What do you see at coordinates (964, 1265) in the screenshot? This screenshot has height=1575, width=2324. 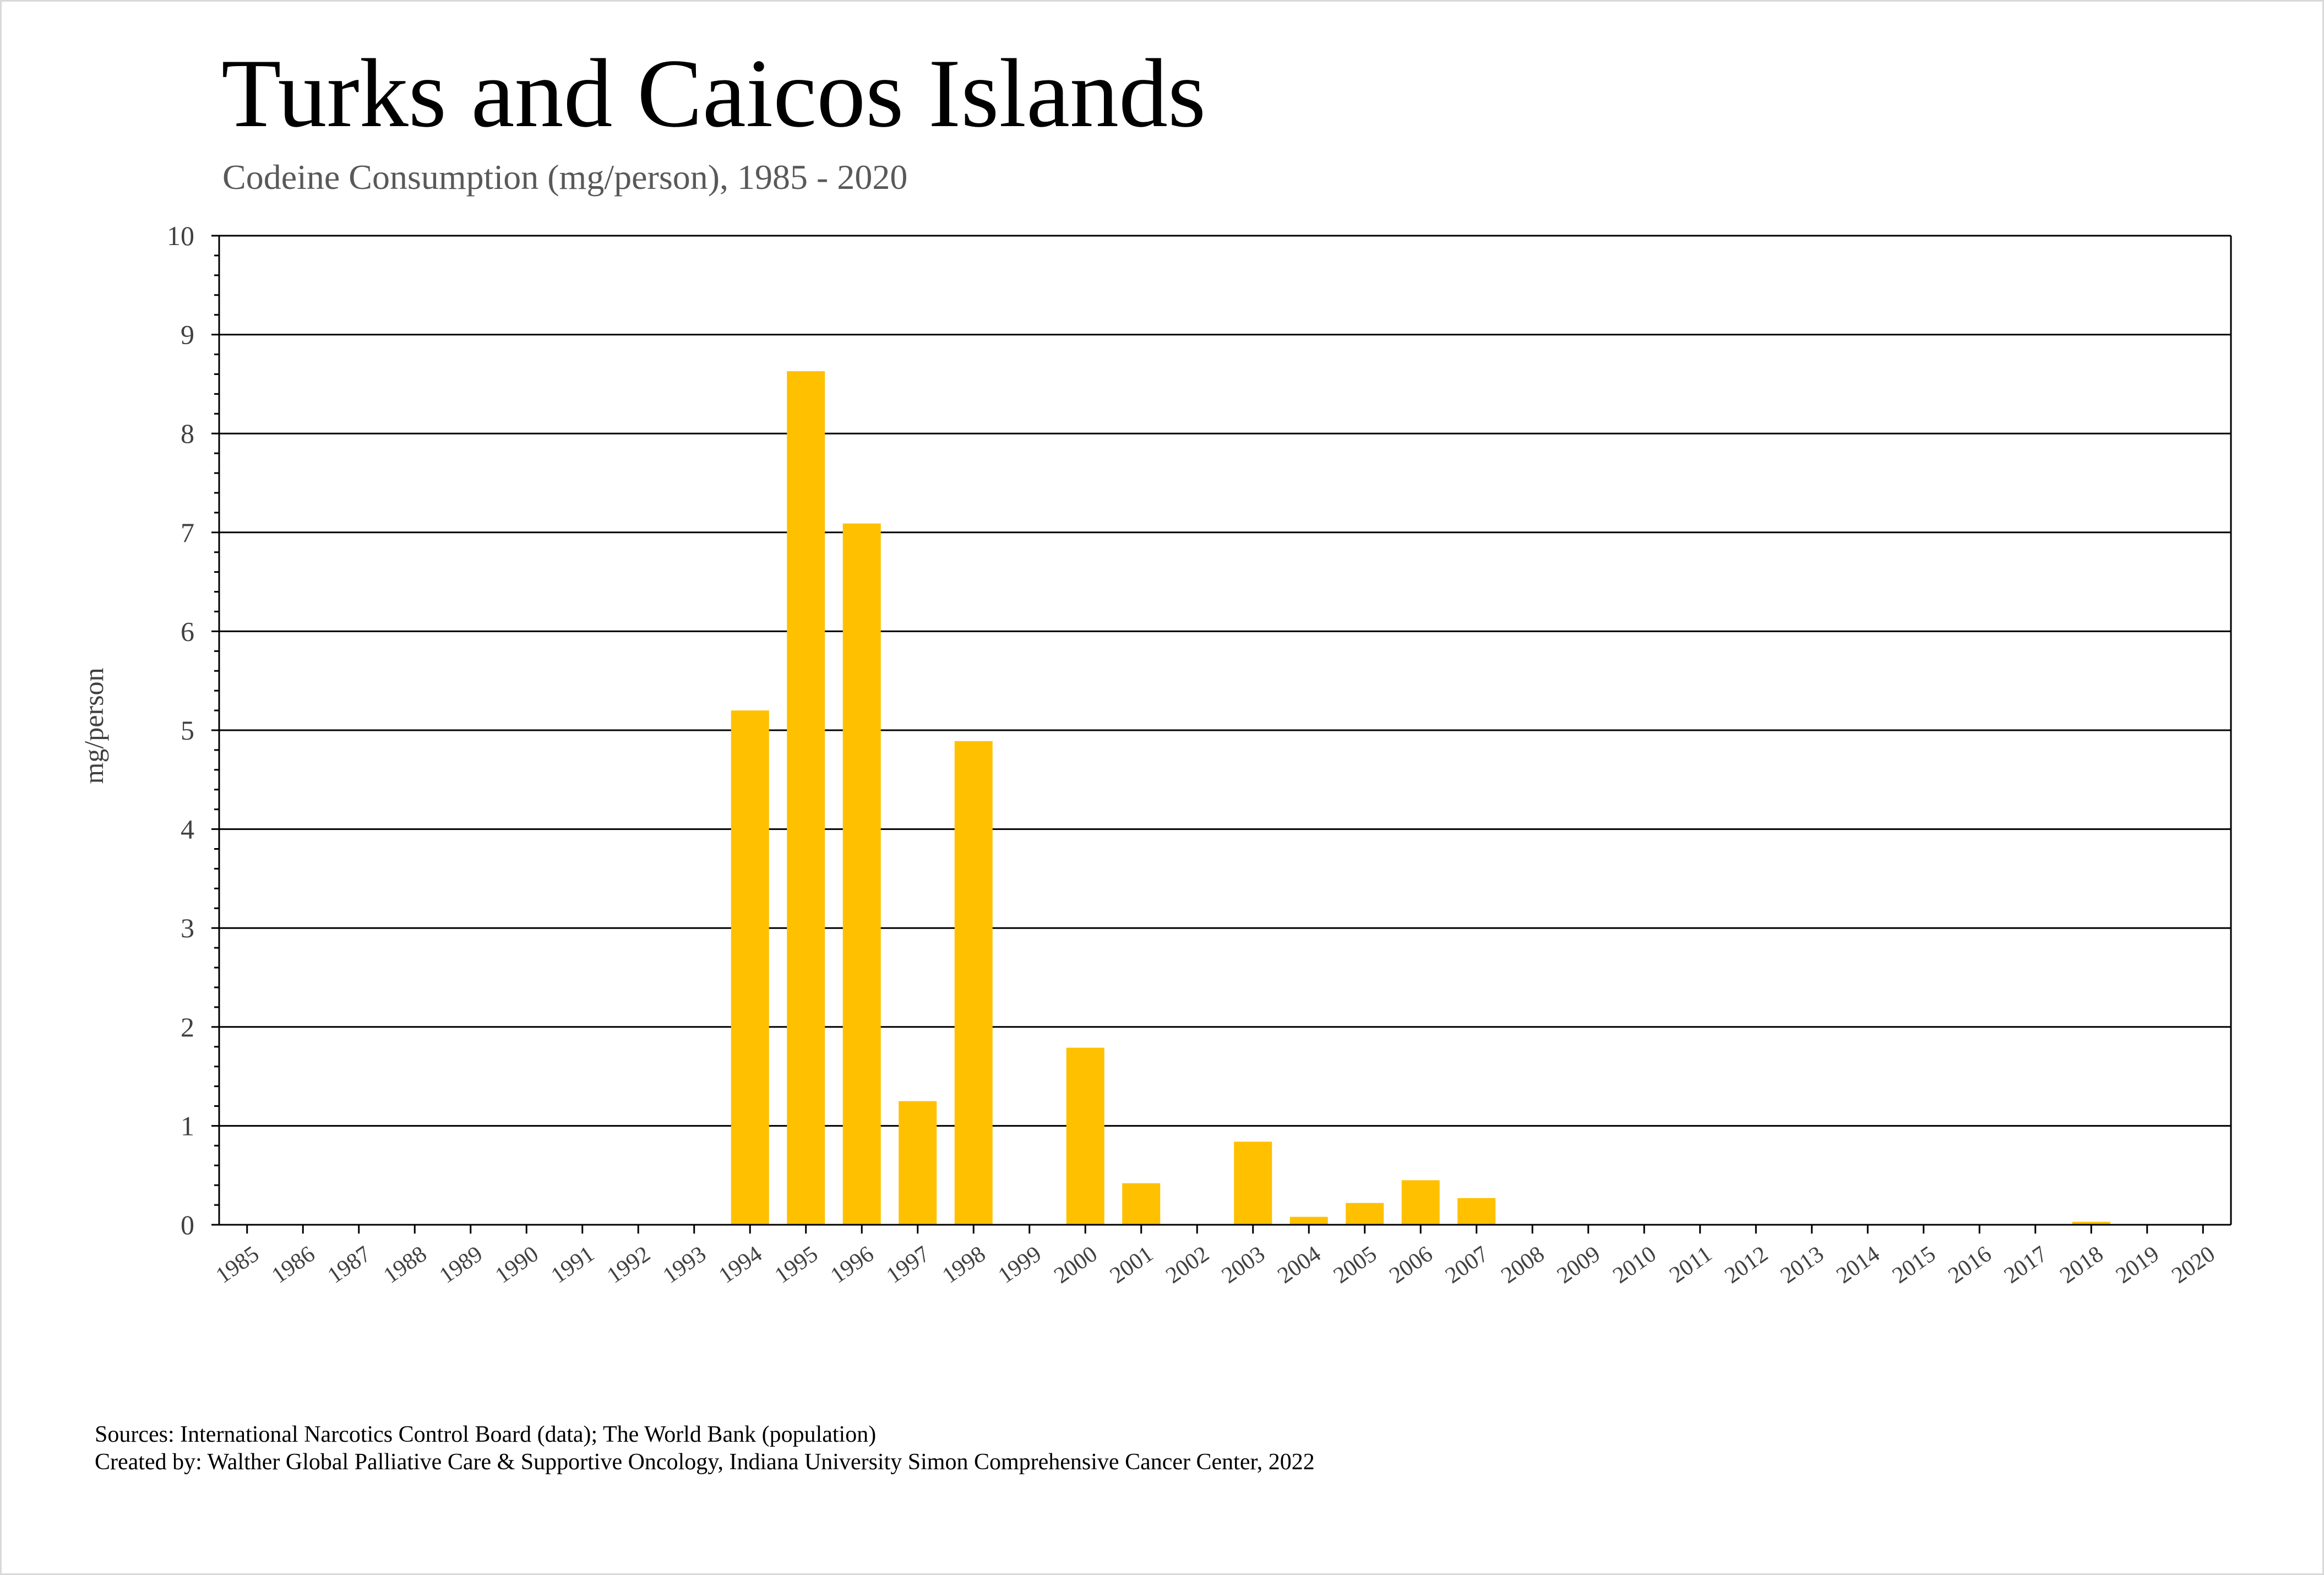 I see `x-tick-label: 1998` at bounding box center [964, 1265].